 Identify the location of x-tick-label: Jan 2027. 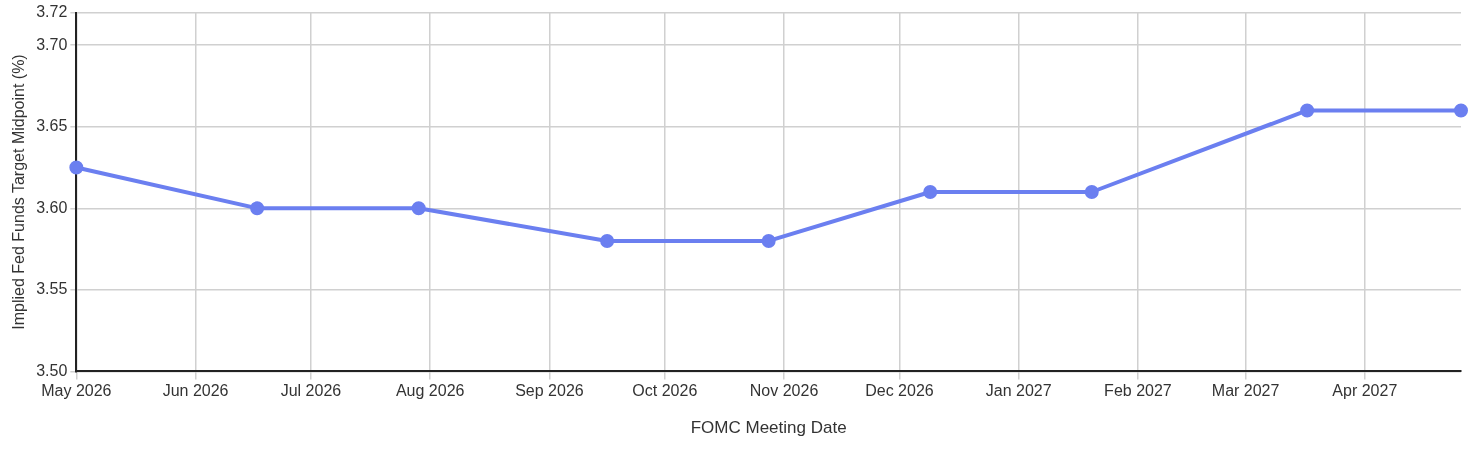
(1018, 391).